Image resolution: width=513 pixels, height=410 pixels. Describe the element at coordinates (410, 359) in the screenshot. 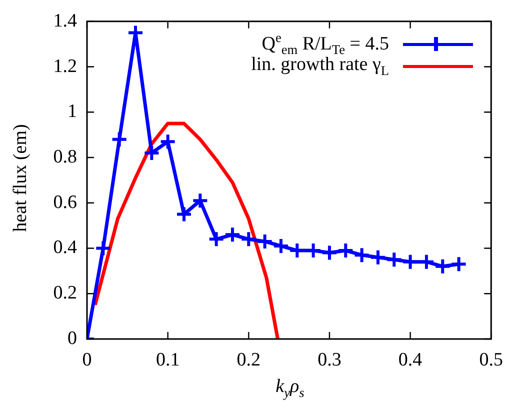

I see `x-tick-label: 0.4` at that location.